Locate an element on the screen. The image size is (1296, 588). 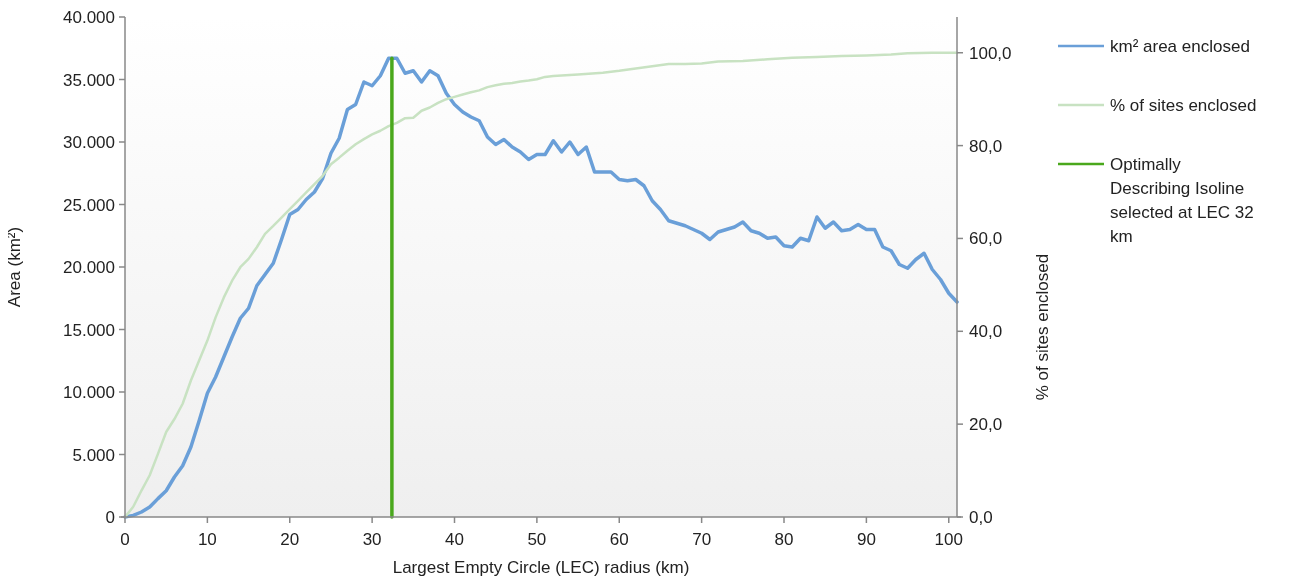
x-tick-label: 70 is located at coordinates (702, 539).